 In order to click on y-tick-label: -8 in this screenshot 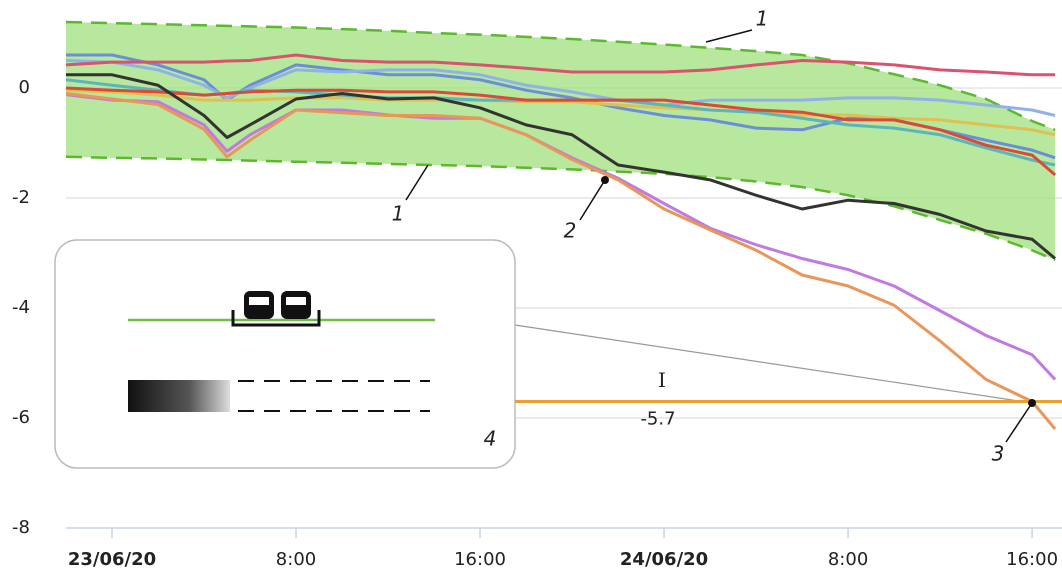, I will do `click(21, 527)`.